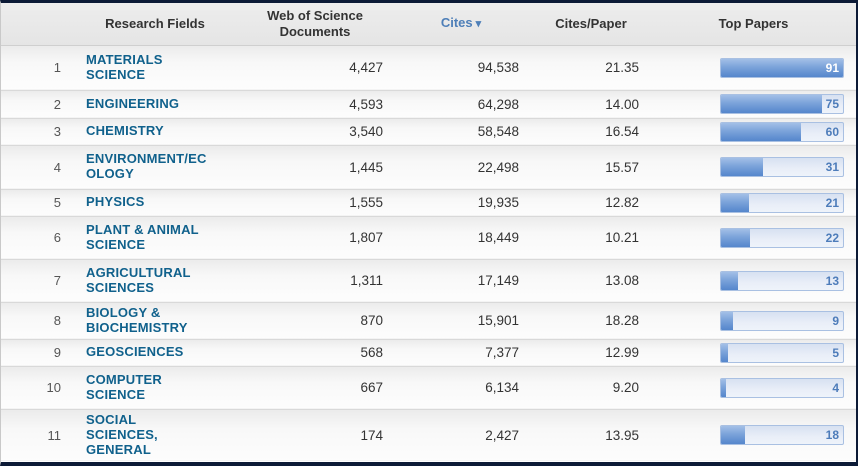  I want to click on rank-cell: 2, so click(36, 103).